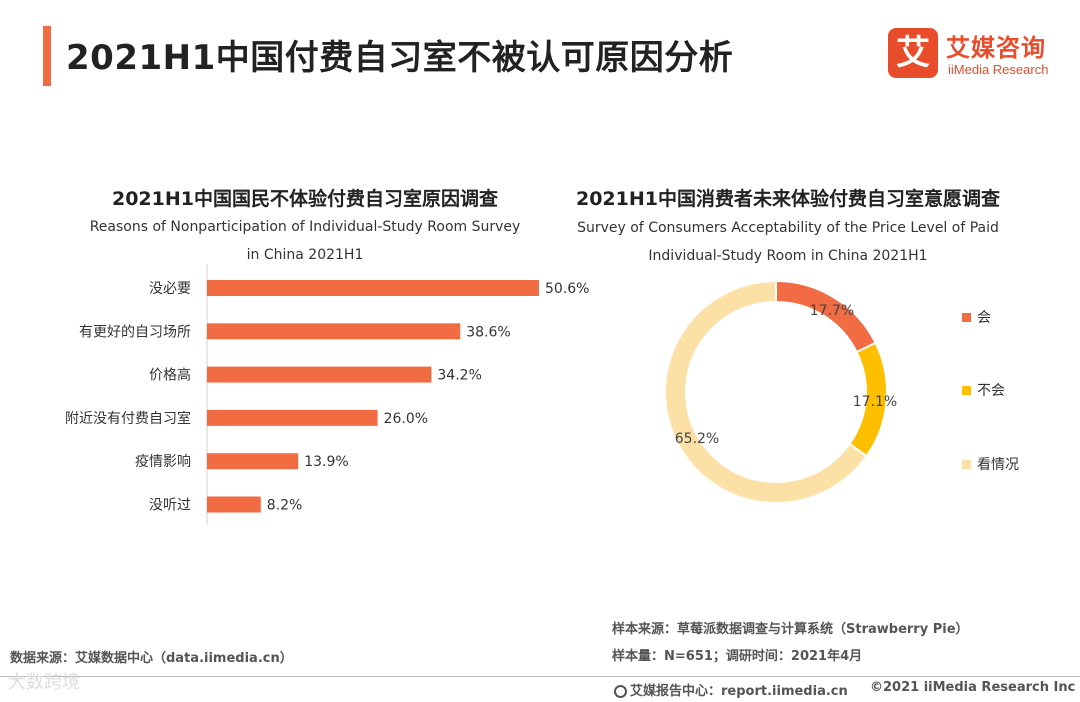  Describe the element at coordinates (973, 687) in the screenshot. I see `copyright: ©2021 iiMedia Research Inc` at that location.